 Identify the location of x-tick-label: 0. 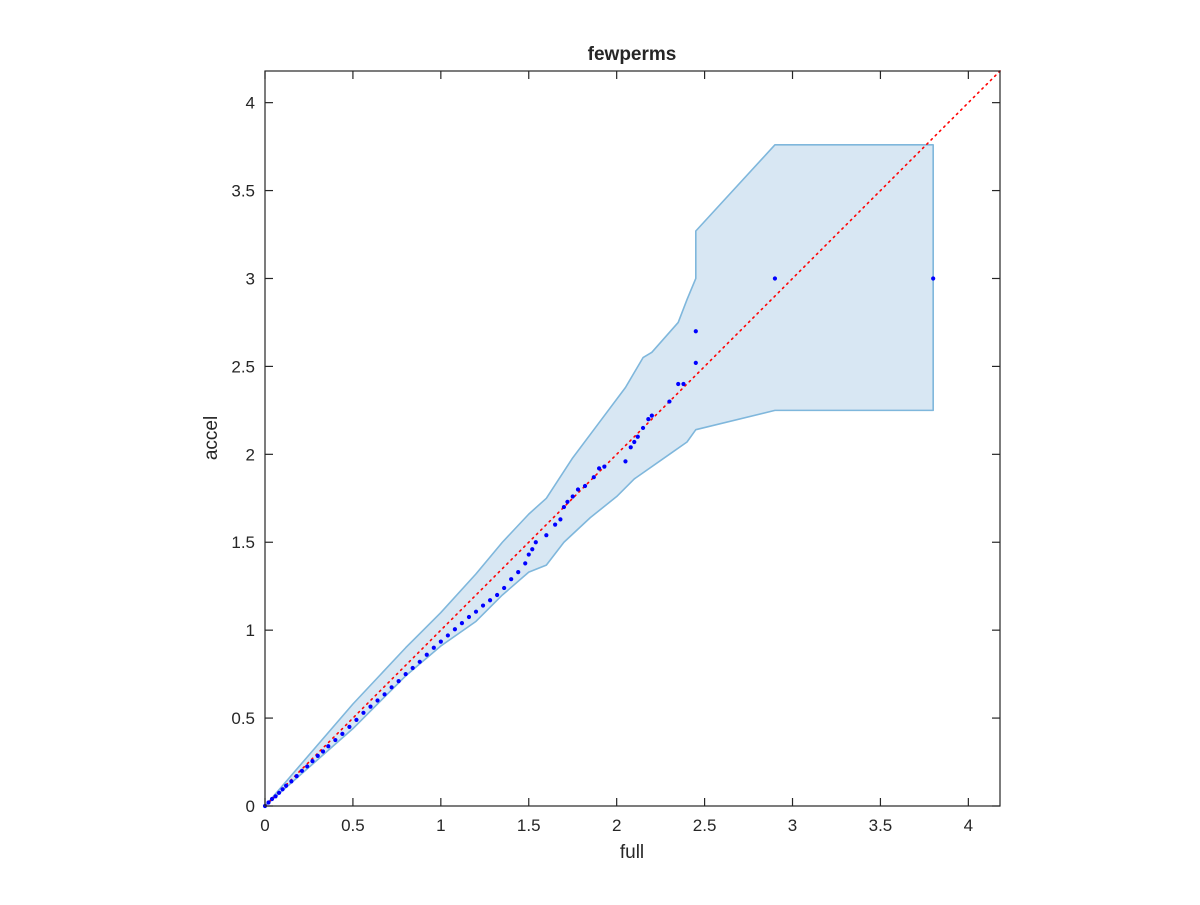
(264, 825).